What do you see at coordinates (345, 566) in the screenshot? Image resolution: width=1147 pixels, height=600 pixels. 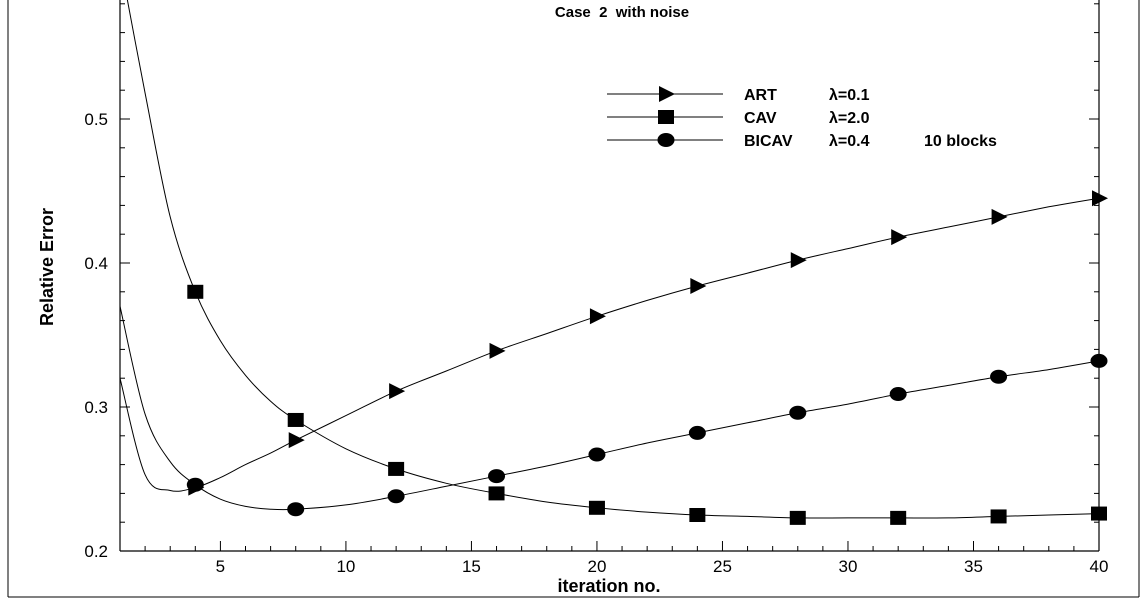 I see `x-tick-label: 10` at bounding box center [345, 566].